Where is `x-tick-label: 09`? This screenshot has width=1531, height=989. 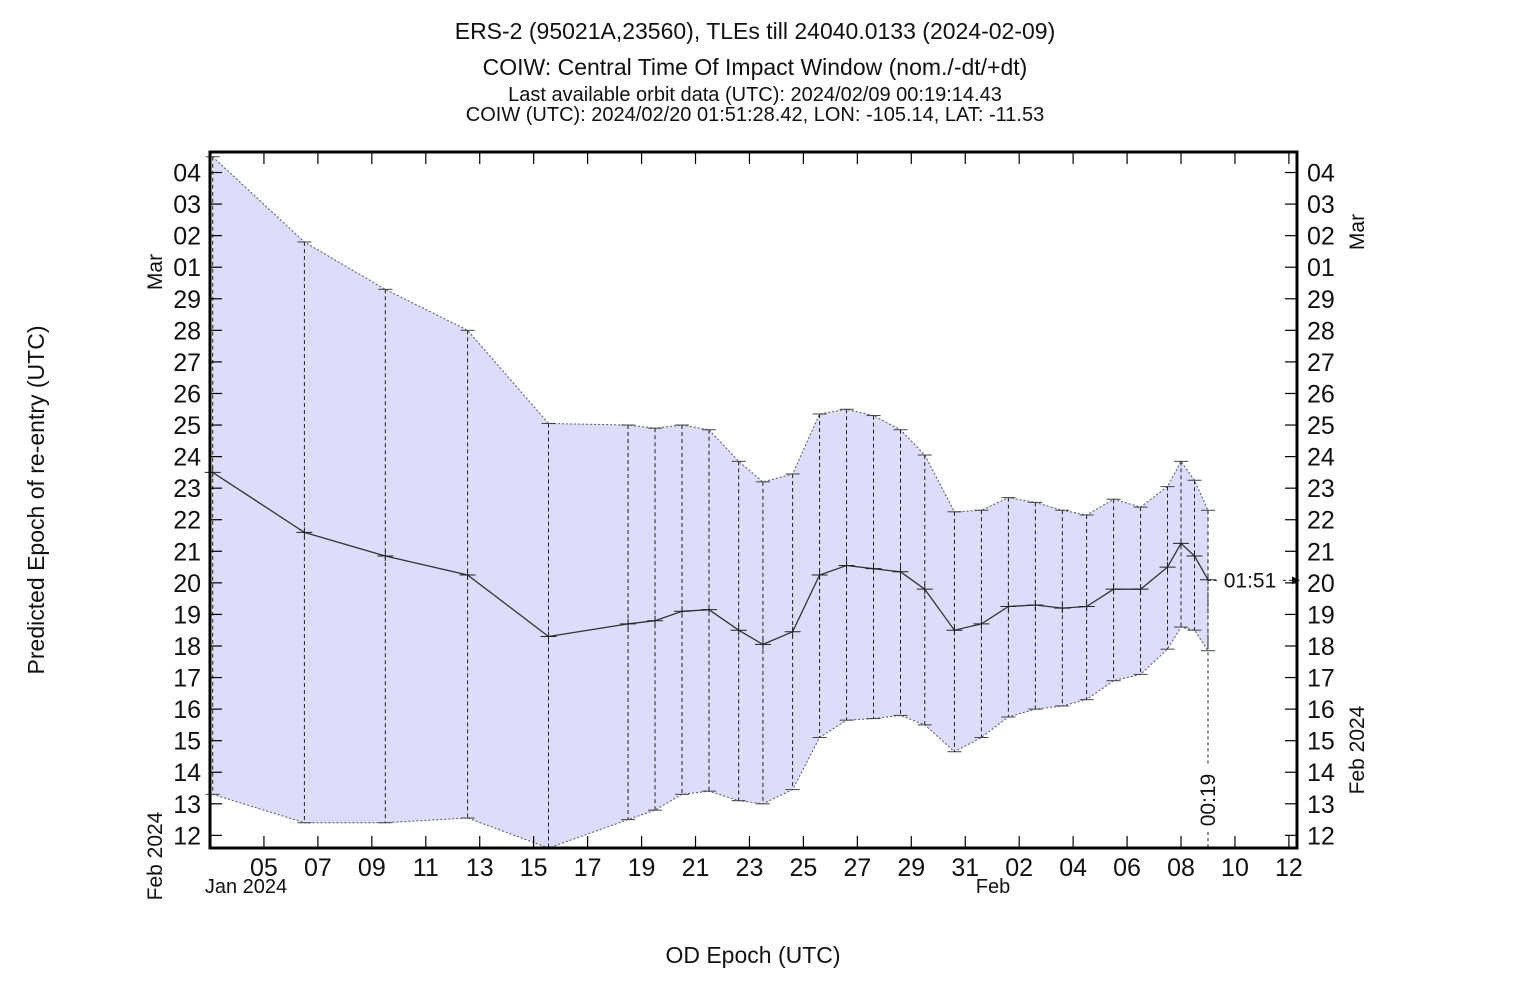 x-tick-label: 09 is located at coordinates (372, 868).